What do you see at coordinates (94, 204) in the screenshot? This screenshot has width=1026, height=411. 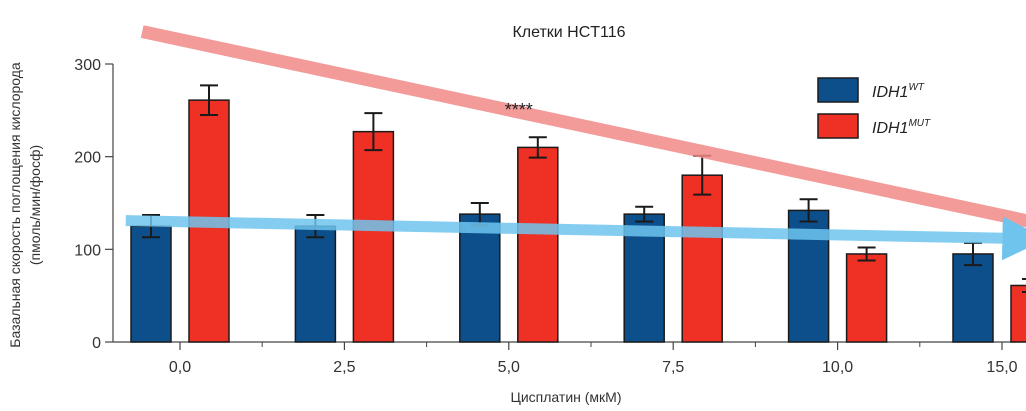 I see `y-axis: 0 100 200 300` at bounding box center [94, 204].